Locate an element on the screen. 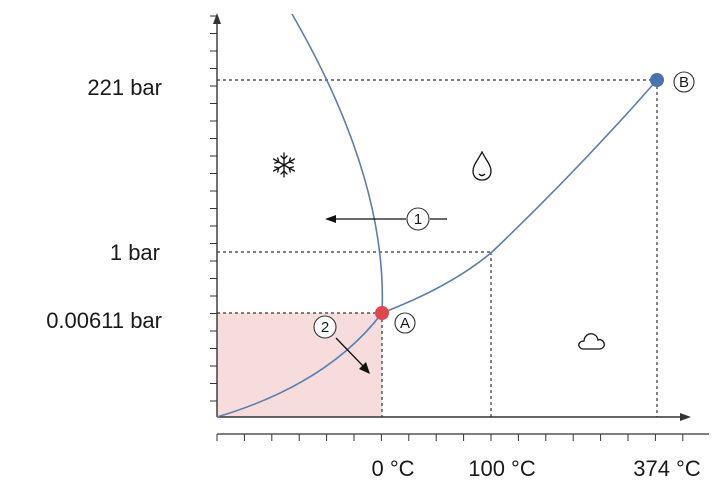  melting-arrow-number-circle is located at coordinates (418, 219).